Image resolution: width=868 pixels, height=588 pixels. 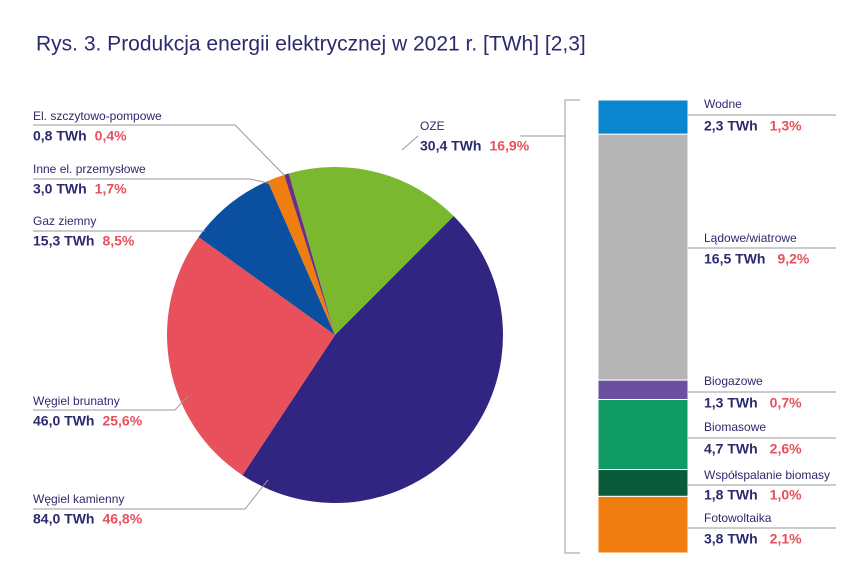 I want to click on value-label: 3,0 TWh, so click(x=60, y=189).